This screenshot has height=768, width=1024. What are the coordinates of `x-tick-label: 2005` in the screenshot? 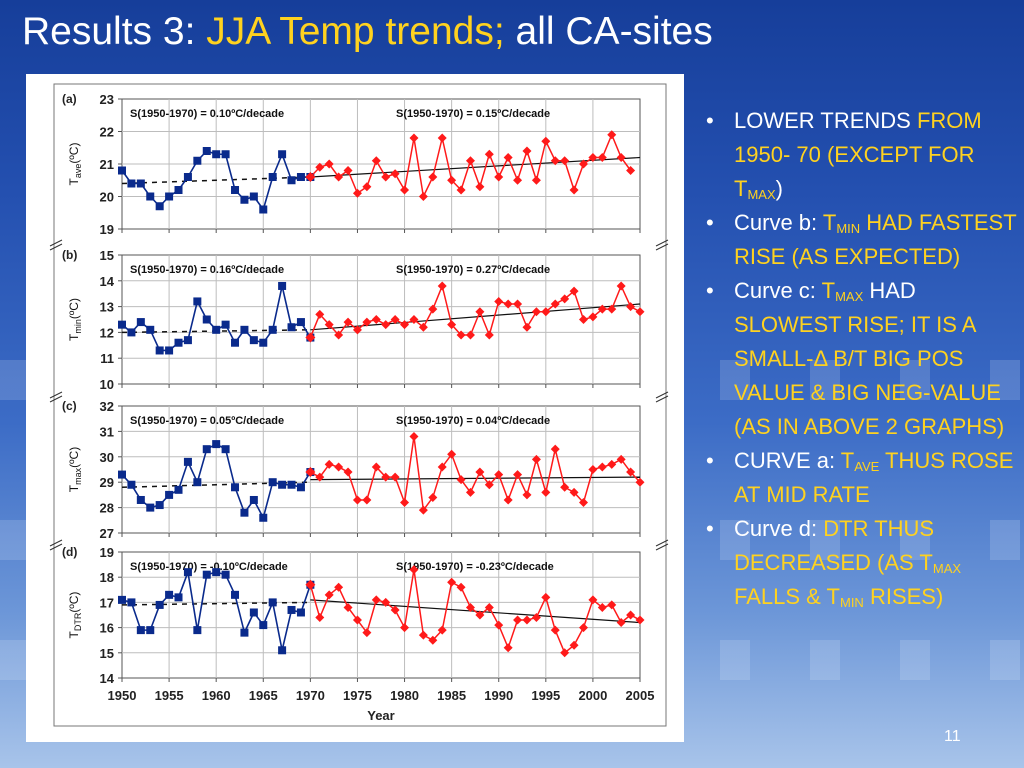 It's located at (640, 695).